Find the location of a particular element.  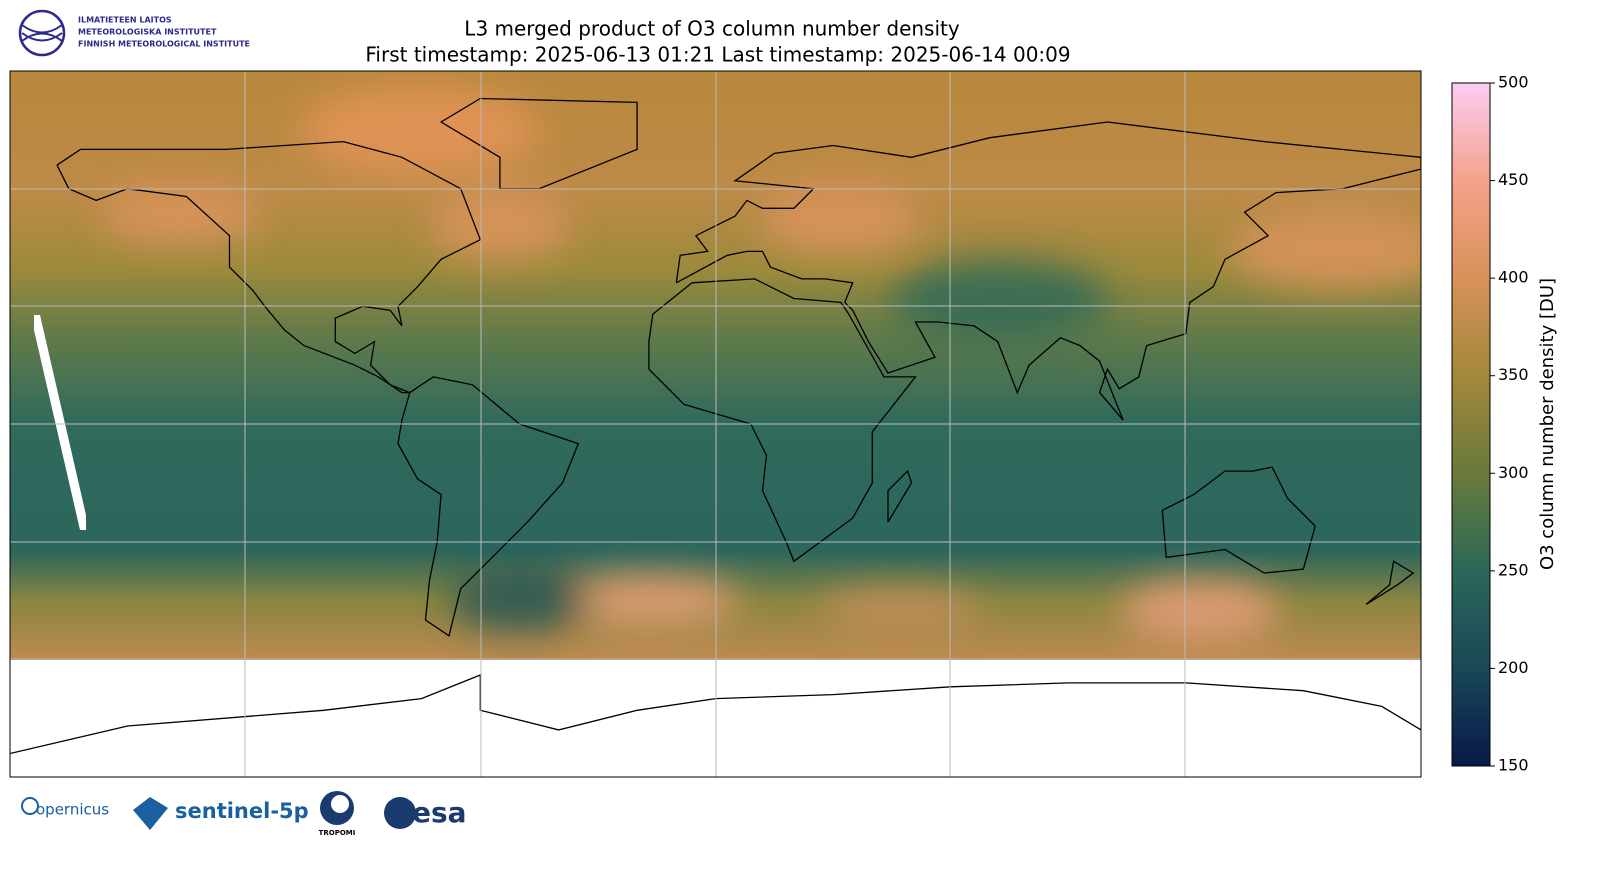

colorbar-tick-label: 200 is located at coordinates (1513, 667).